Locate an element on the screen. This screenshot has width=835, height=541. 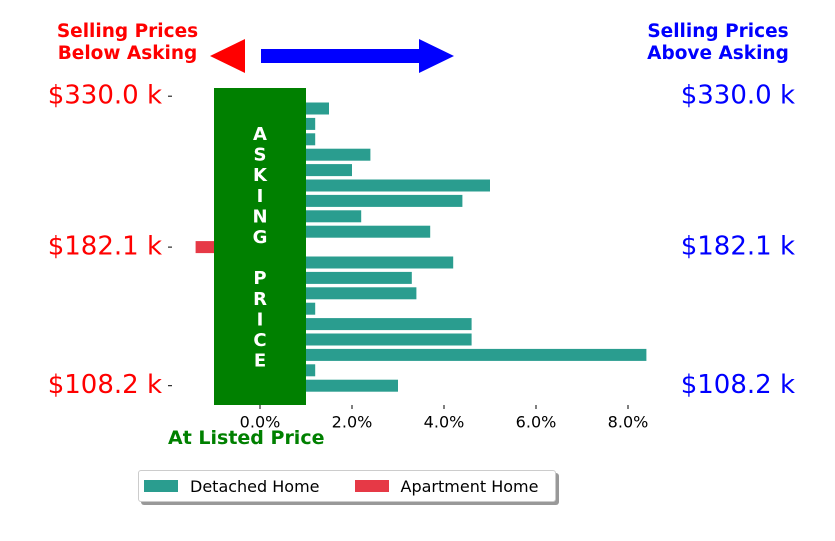
header-above-line1: Selling Prices is located at coordinates (718, 31).